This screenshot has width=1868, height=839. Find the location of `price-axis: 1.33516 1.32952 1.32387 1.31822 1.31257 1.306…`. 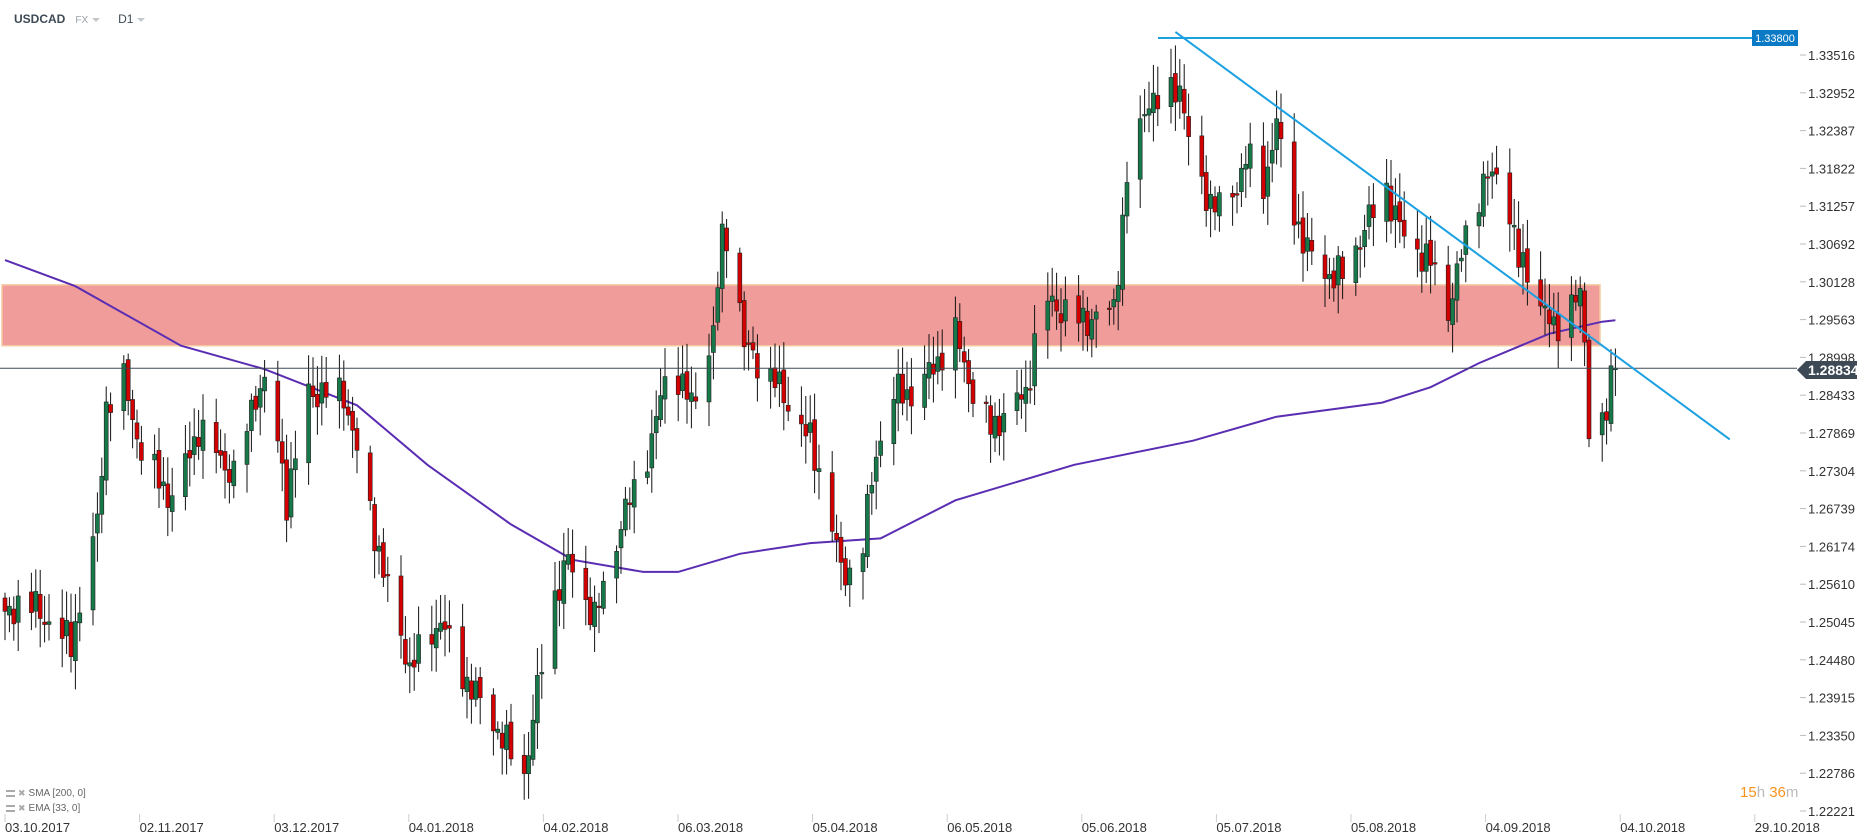

price-axis: 1.33516 1.32952 1.32387 1.31822 1.31257 1.306… is located at coordinates (1827, 433).